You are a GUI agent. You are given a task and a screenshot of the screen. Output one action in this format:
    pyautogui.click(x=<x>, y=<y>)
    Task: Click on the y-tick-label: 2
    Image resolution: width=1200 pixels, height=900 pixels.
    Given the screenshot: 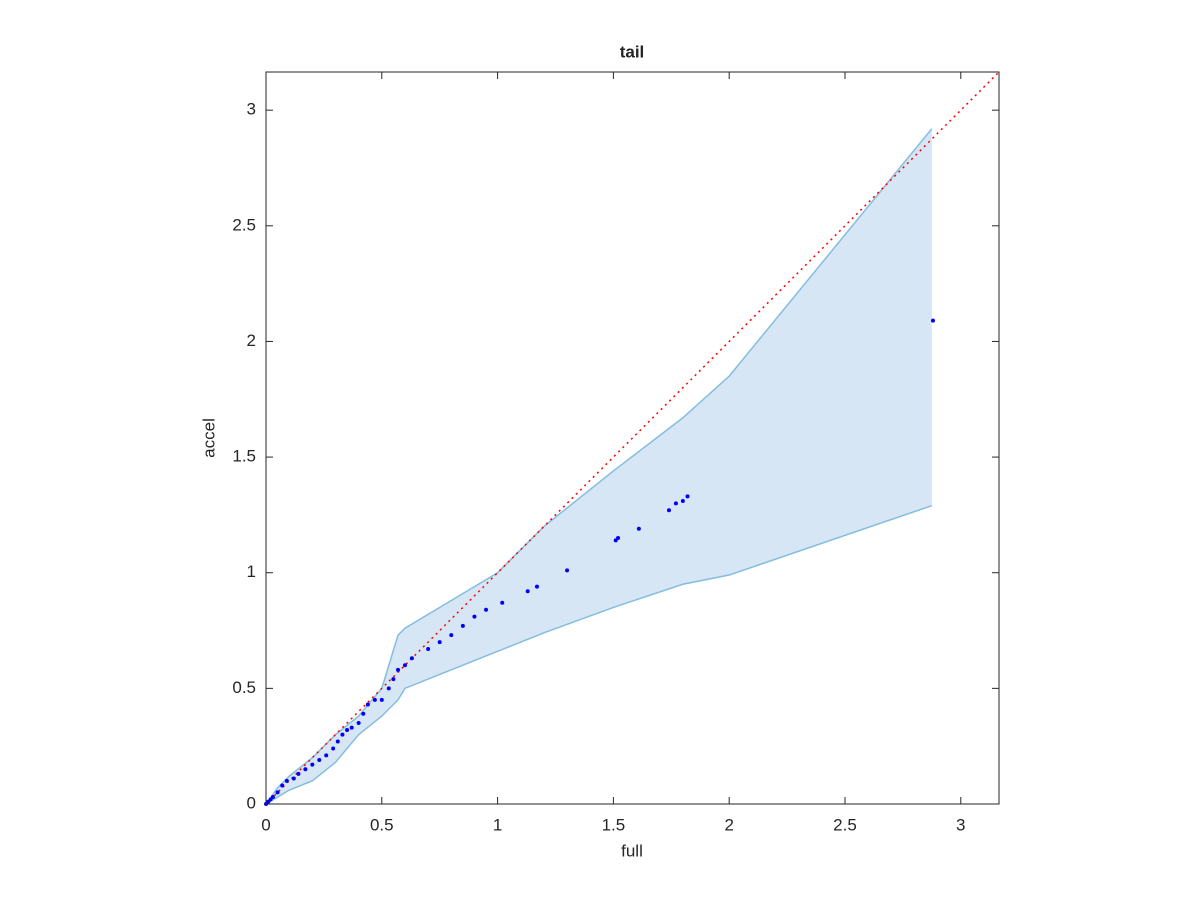 What is the action you would take?
    pyautogui.click(x=251, y=340)
    